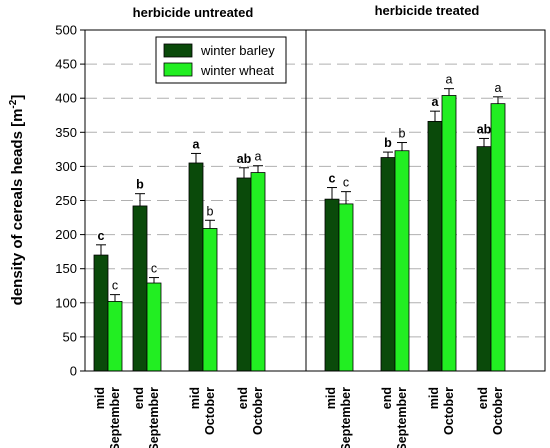 Image resolution: width=550 pixels, height=448 pixels. What do you see at coordinates (178, 69) in the screenshot?
I see `legend-swatch-wheat` at bounding box center [178, 69].